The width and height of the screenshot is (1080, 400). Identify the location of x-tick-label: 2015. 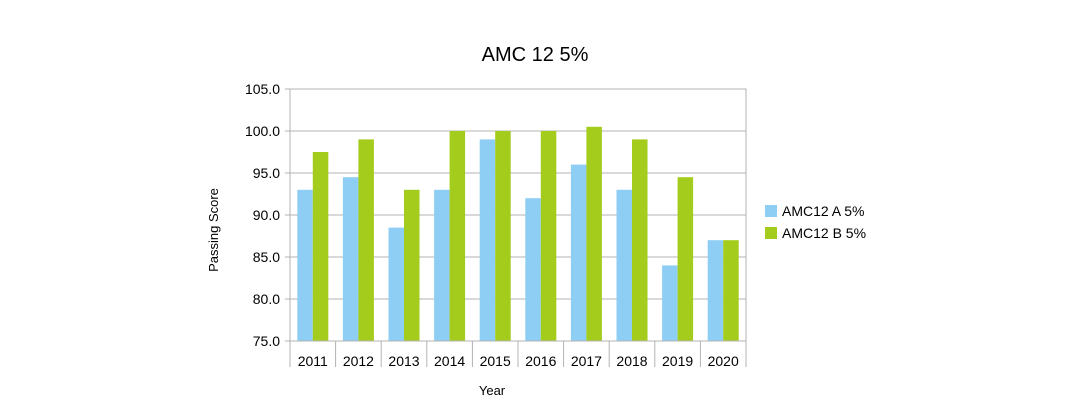
(495, 361).